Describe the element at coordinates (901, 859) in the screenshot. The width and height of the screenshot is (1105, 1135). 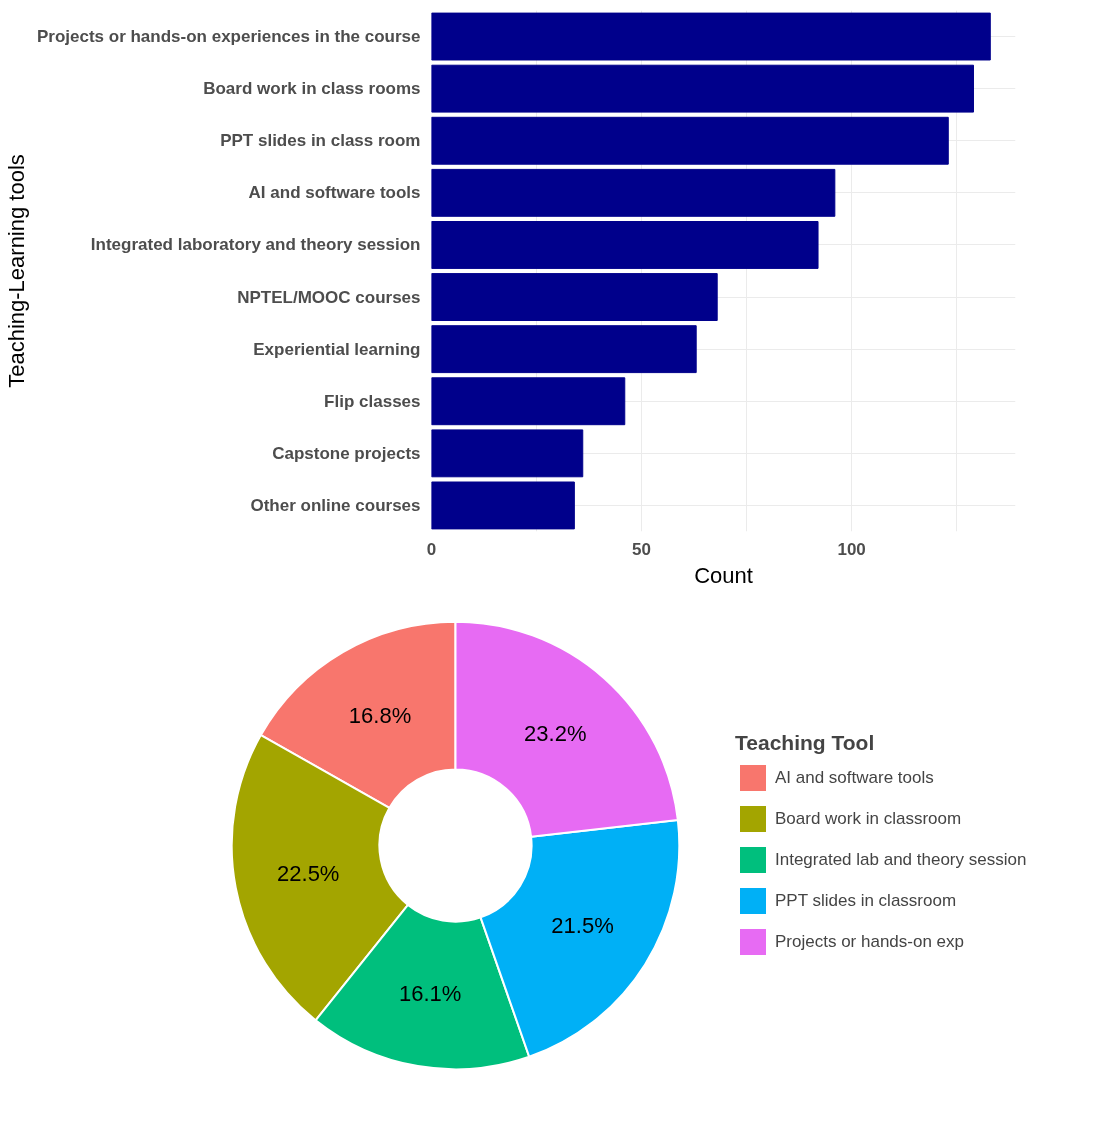
I see `legend-label: Integrated lab and theory session` at that location.